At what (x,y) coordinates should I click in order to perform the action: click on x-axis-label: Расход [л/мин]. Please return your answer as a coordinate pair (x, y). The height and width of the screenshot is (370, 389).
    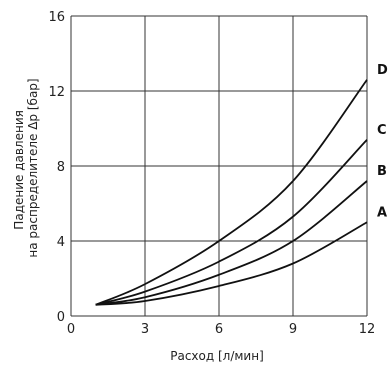
    Looking at the image, I should click on (217, 356).